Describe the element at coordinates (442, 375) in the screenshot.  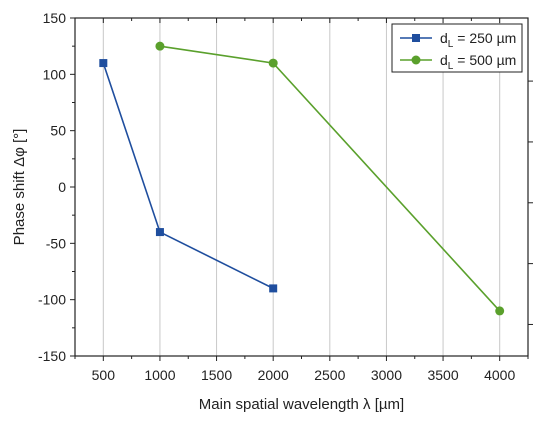
I see `x-tick-label: 3500` at that location.